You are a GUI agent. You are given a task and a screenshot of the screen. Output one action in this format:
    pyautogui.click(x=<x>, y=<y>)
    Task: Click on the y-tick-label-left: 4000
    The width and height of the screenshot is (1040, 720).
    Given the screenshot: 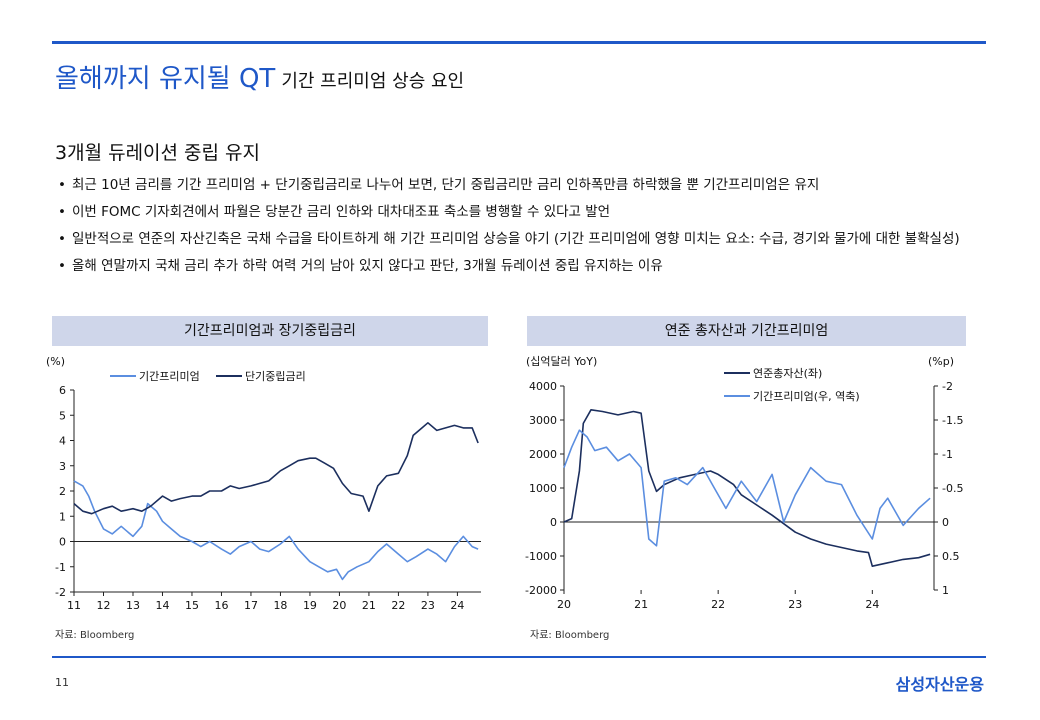 What is the action you would take?
    pyautogui.click(x=543, y=386)
    